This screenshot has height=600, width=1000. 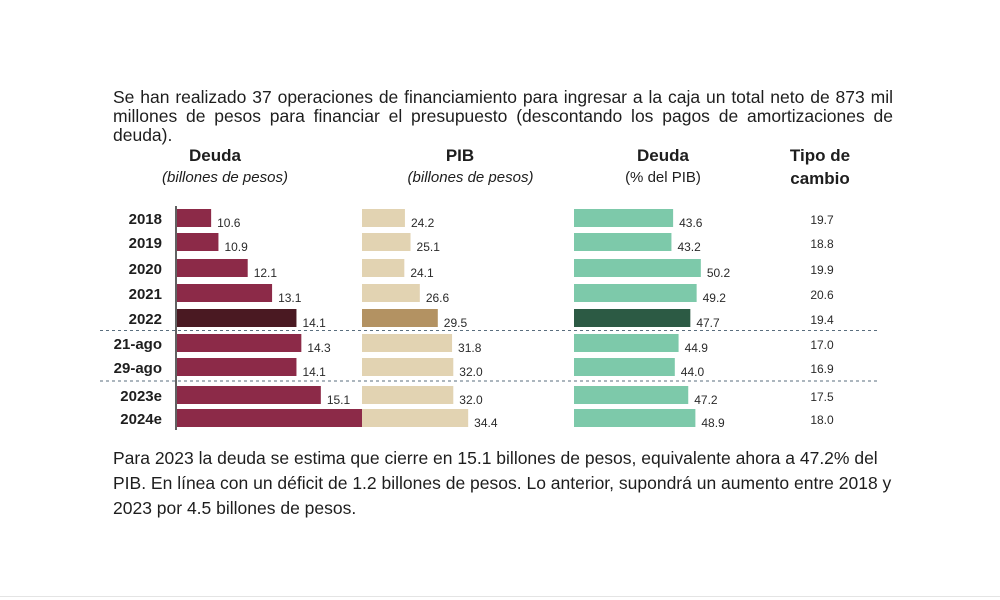 What do you see at coordinates (500, 596) in the screenshot?
I see `bottom-divider` at bounding box center [500, 596].